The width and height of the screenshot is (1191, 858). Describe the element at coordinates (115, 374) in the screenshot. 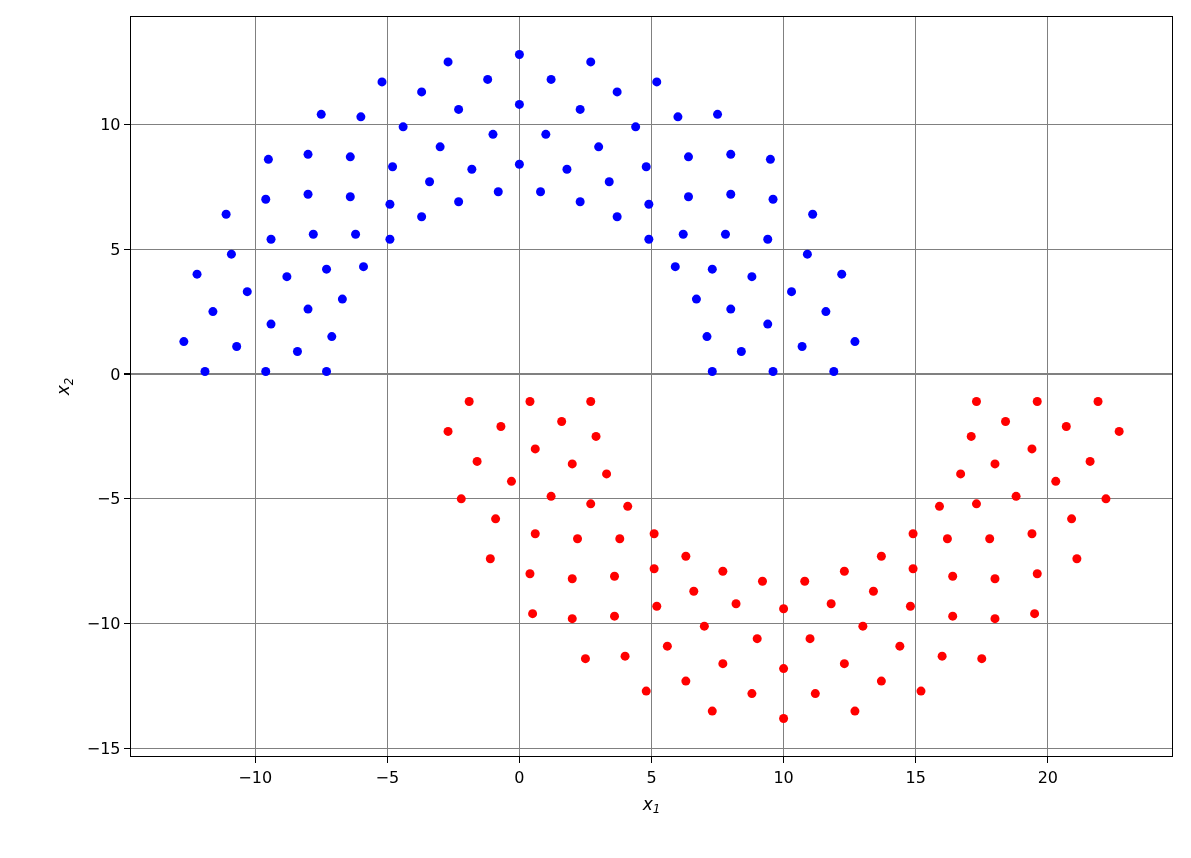

I see `y-tick-label: 0` at that location.